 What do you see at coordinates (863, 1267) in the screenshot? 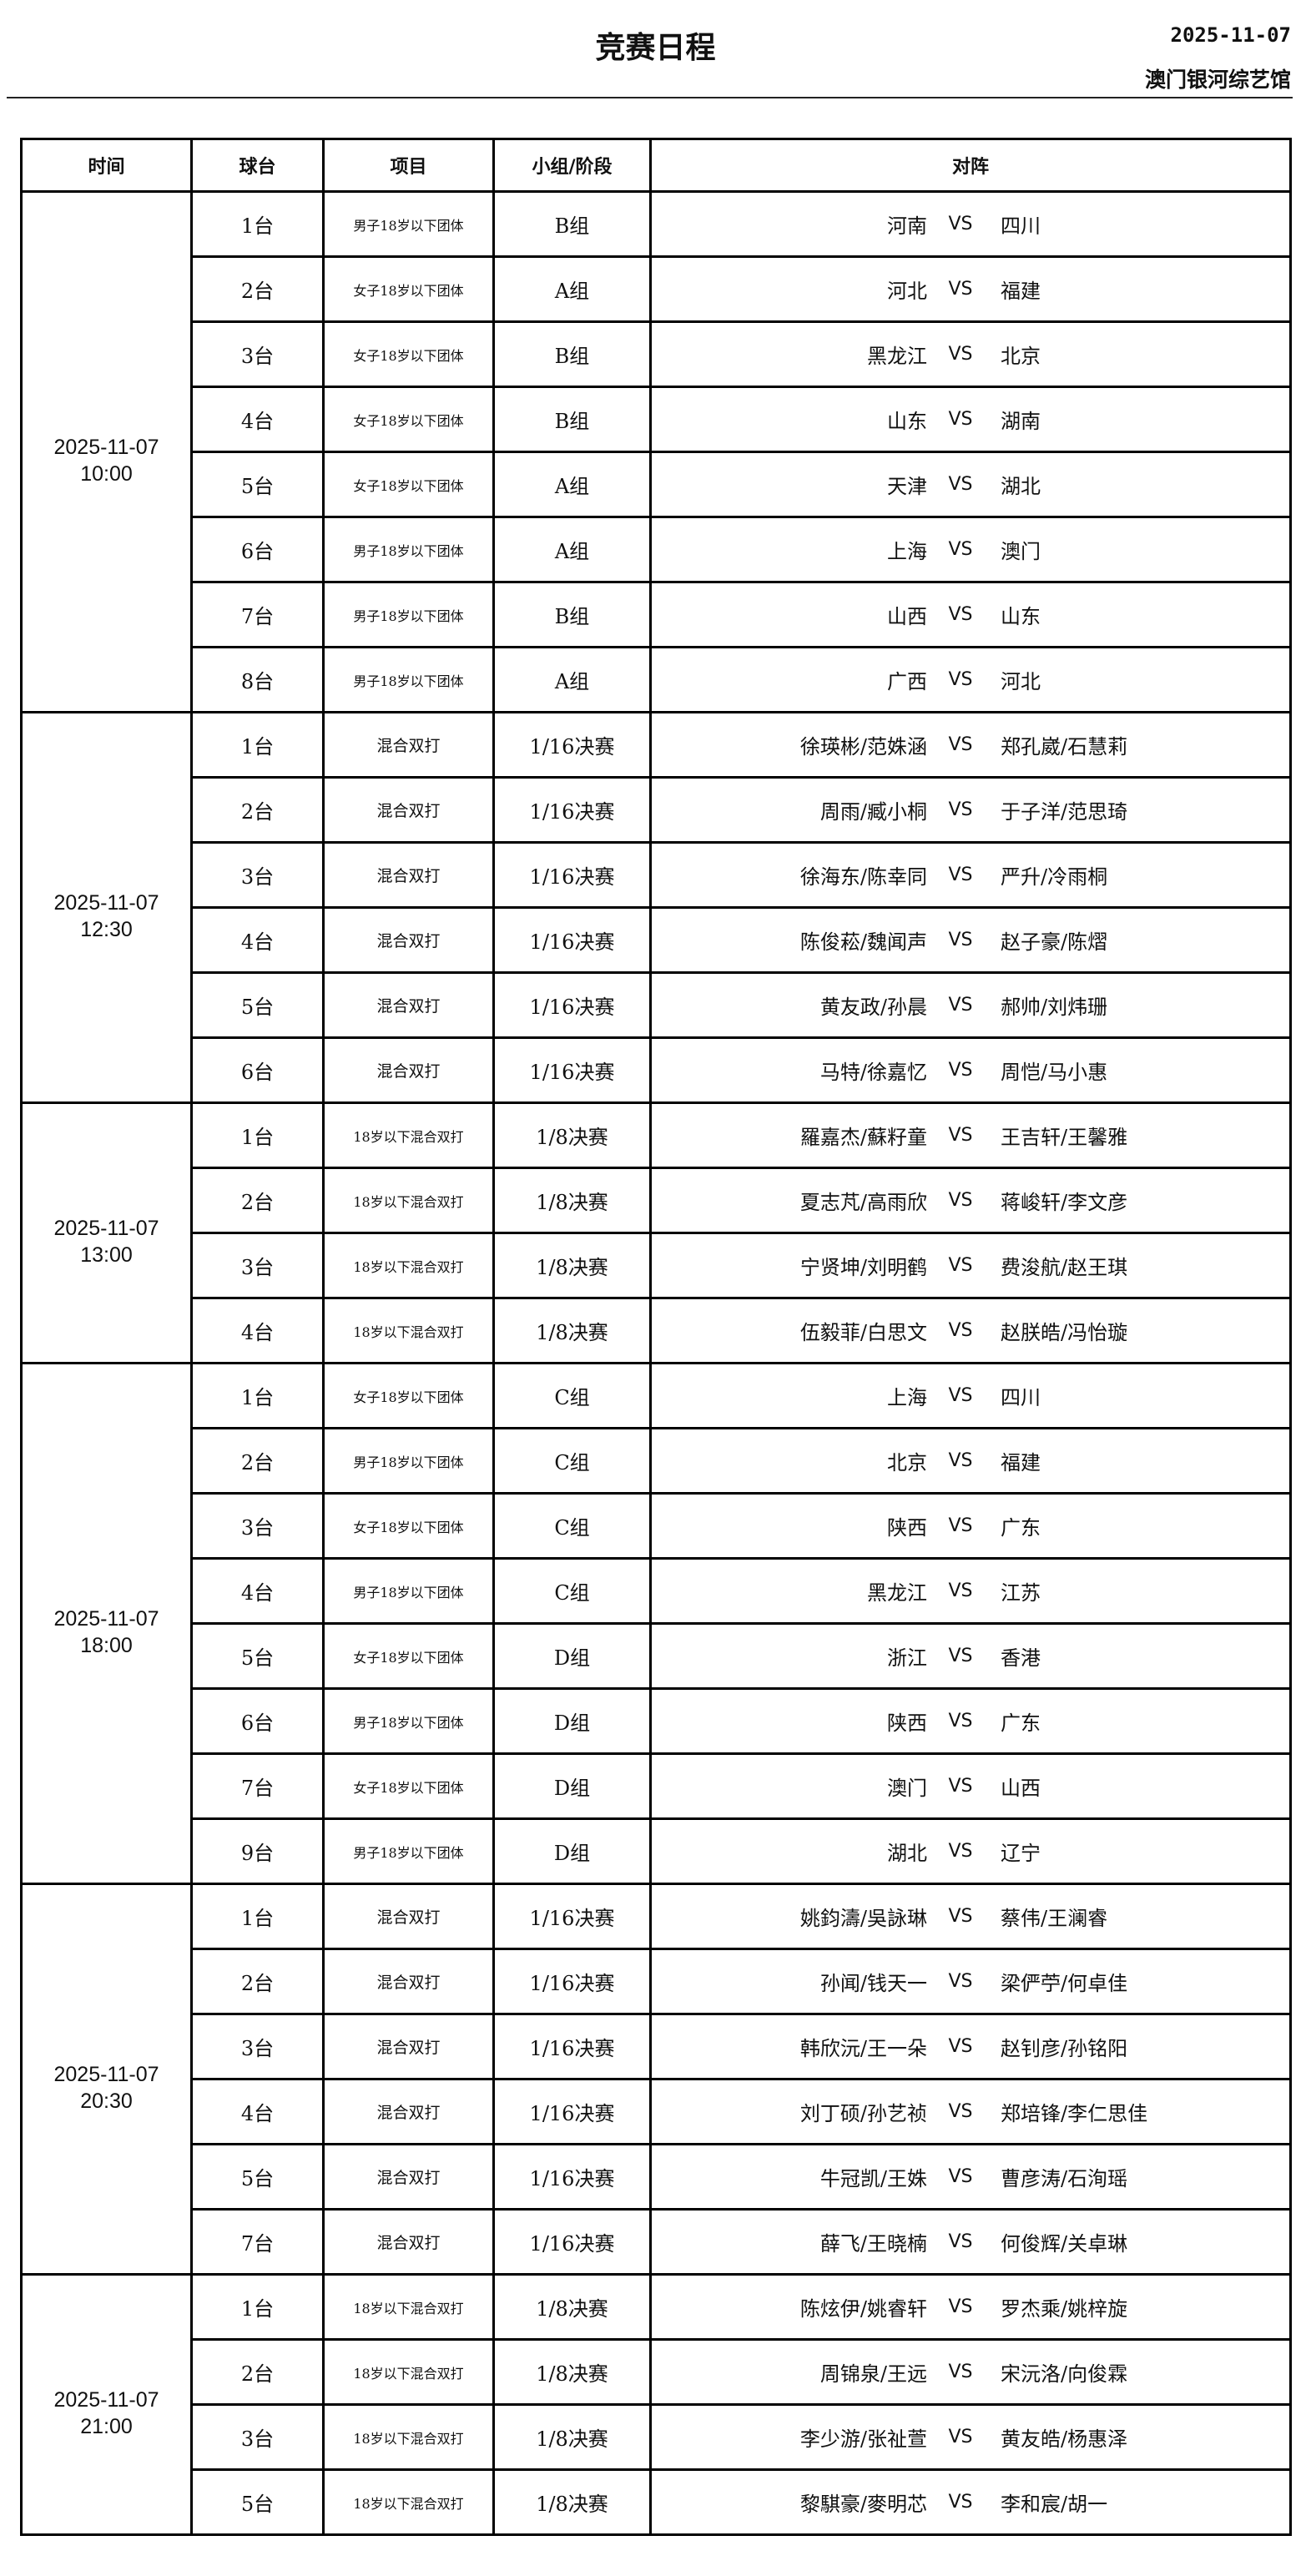
I see `left-side: 宁贤坤/刘明鹤` at bounding box center [863, 1267].